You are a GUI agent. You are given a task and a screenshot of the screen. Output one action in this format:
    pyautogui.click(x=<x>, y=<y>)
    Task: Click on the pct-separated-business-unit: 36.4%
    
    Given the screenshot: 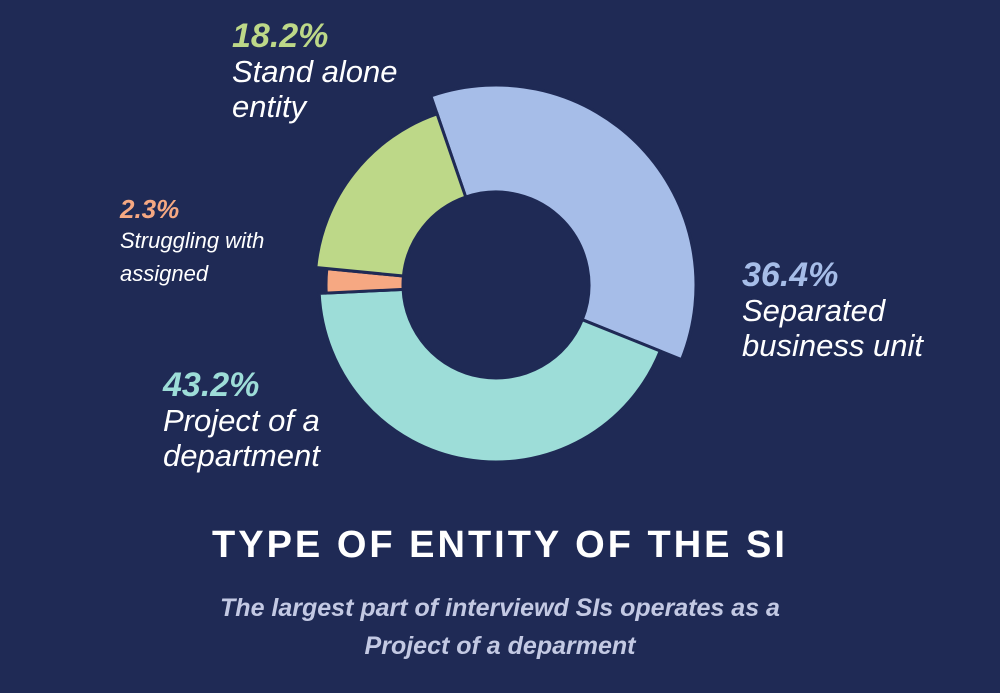 What is the action you would take?
    pyautogui.click(x=790, y=275)
    